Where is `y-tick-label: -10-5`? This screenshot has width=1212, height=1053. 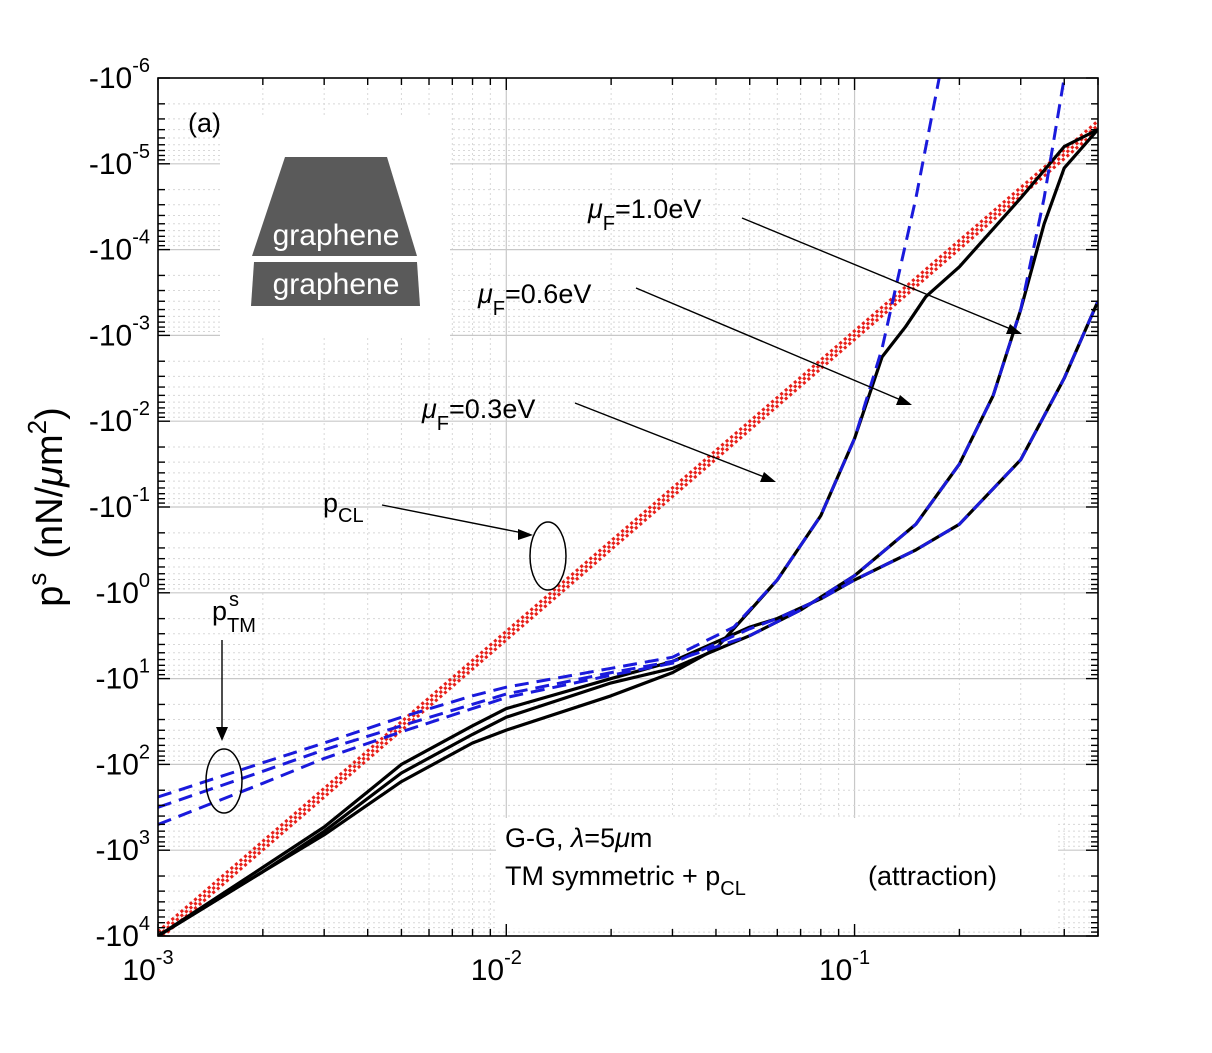 y-tick-label: -10-5 is located at coordinates (119, 161).